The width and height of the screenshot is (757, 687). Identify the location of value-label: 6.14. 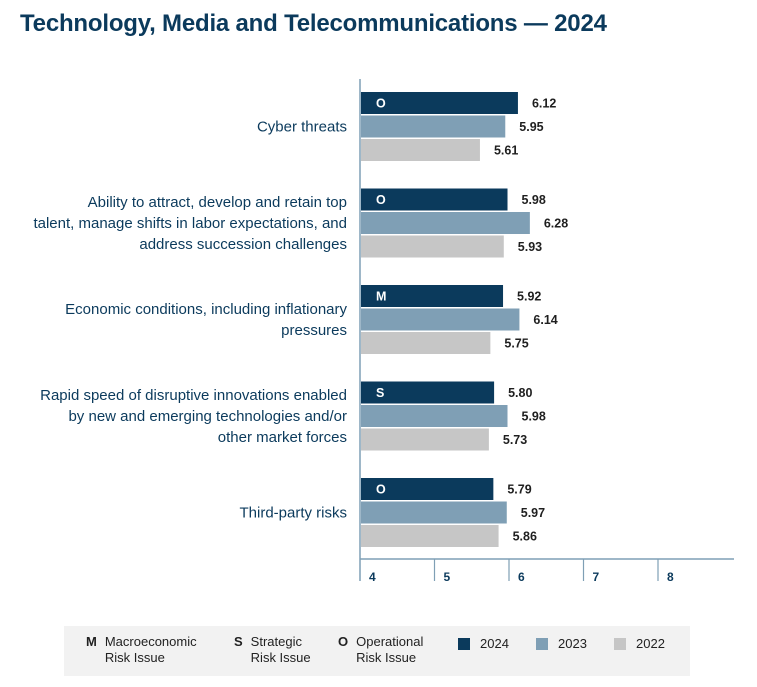
(545, 320).